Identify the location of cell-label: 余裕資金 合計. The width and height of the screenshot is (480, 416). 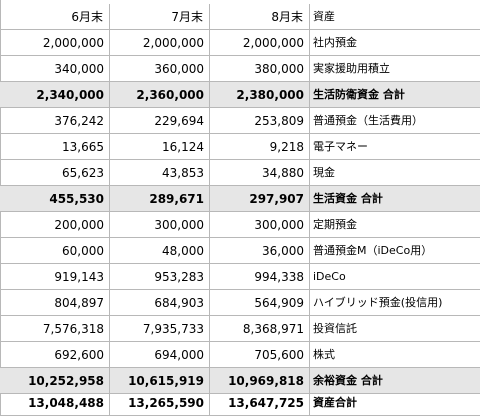
(395, 381).